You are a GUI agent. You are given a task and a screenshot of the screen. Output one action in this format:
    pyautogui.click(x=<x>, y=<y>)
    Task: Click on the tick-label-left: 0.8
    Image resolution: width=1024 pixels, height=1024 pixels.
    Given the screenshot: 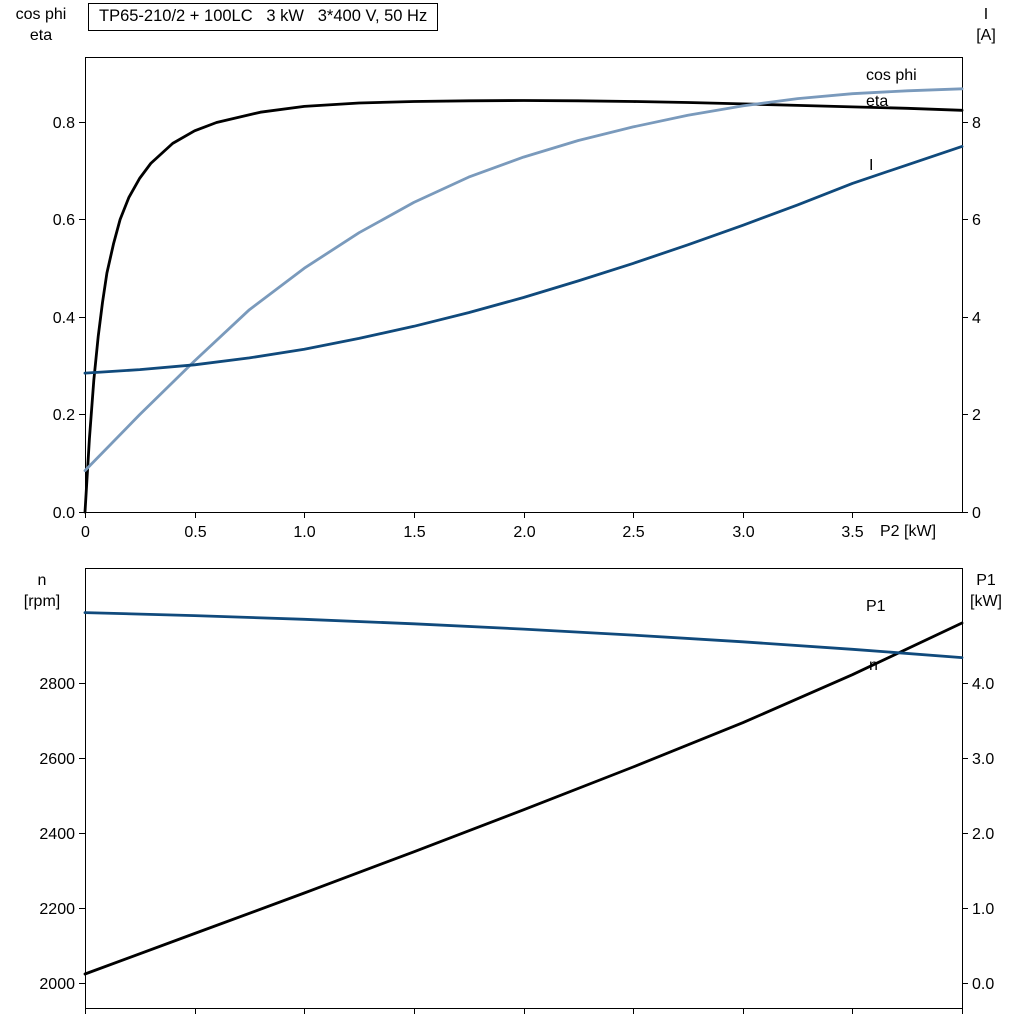 What is the action you would take?
    pyautogui.click(x=64, y=123)
    